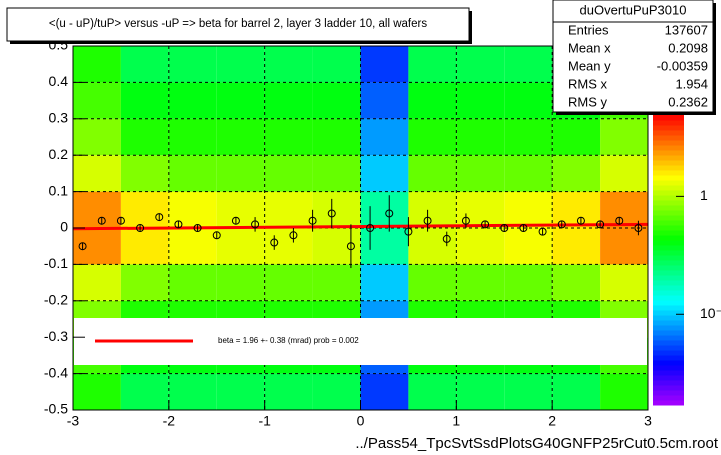  Describe the element at coordinates (59, 118) in the screenshot. I see `y-tick-label: 0.3` at that location.